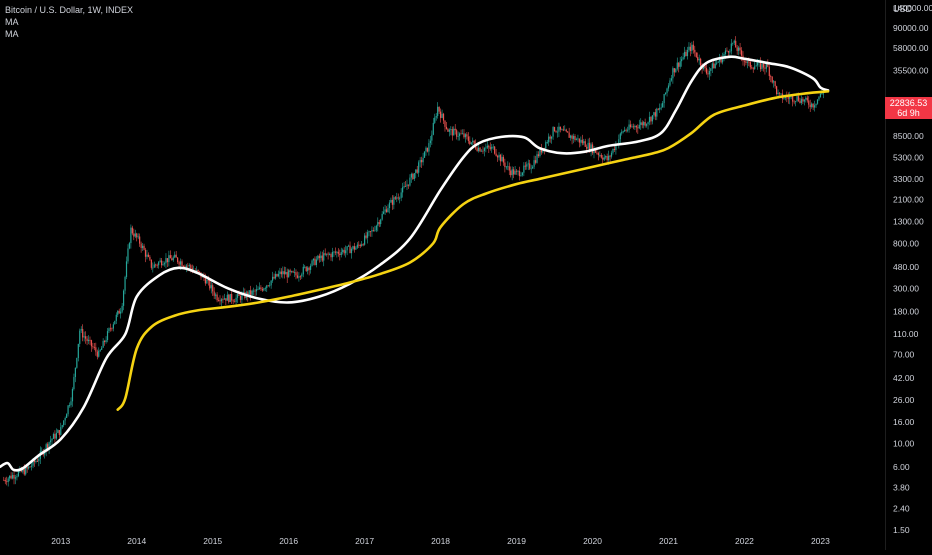 This screenshot has height=555, width=932. Describe the element at coordinates (12, 22) in the screenshot. I see `indicator-label-ma-fast: MA` at that location.